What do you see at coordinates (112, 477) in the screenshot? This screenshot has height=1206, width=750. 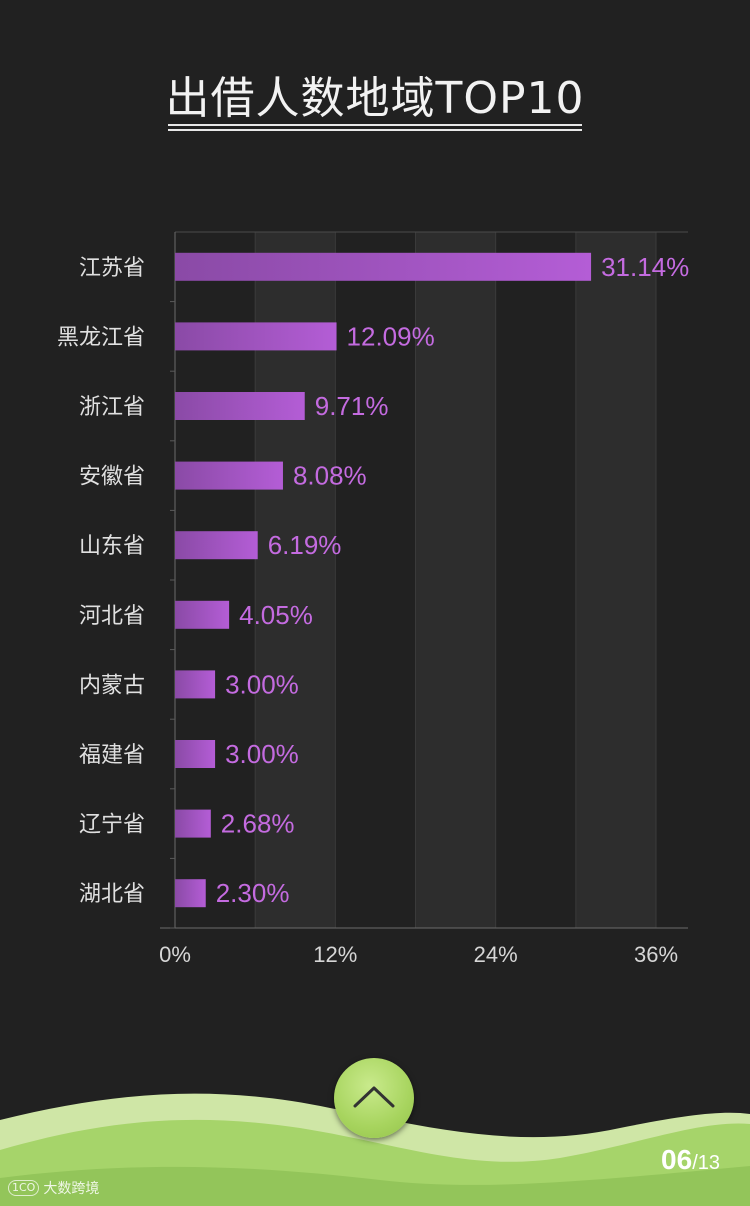 I see `category-label: 安徽省` at bounding box center [112, 477].